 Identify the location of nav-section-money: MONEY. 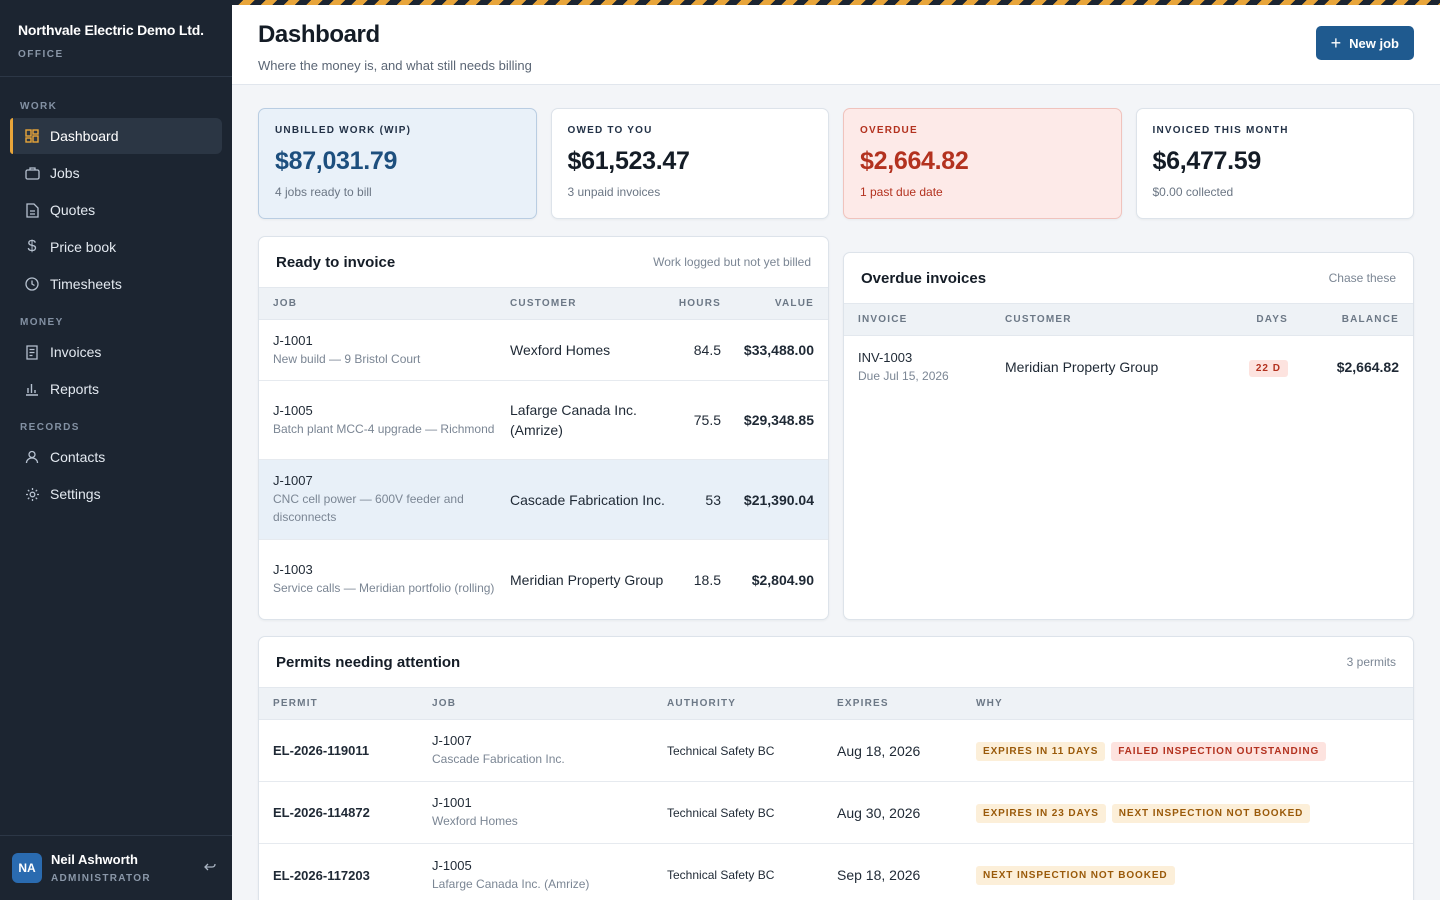
(42, 322).